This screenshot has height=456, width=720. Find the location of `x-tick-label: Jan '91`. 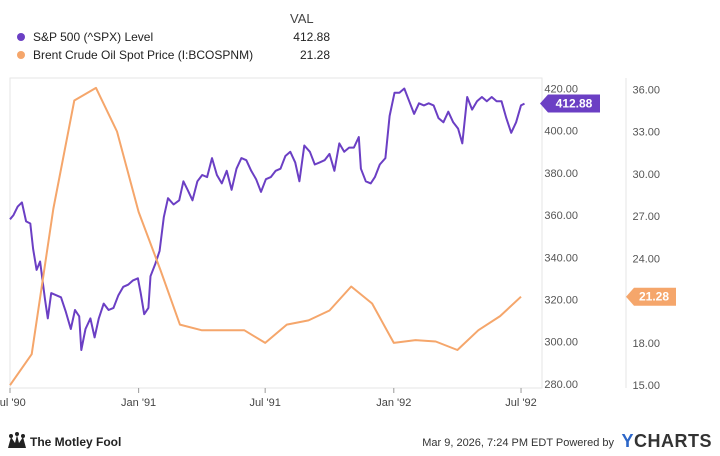

x-tick-label: Jan '91 is located at coordinates (138, 403).